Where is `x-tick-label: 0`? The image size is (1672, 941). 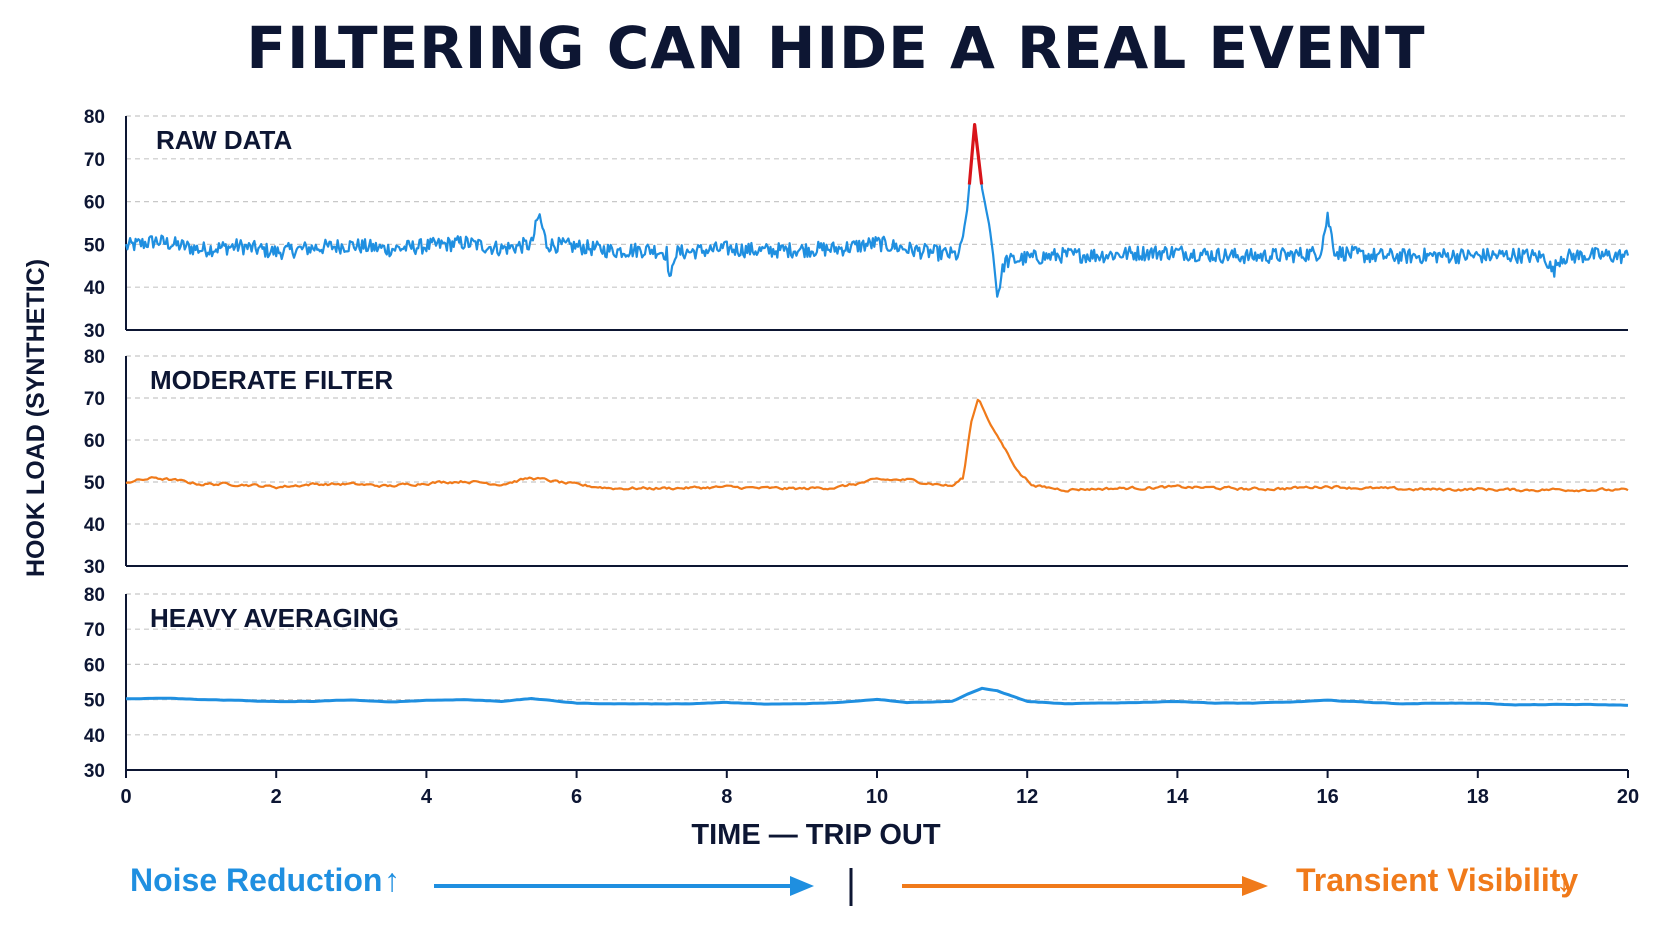 x-tick-label: 0 is located at coordinates (125, 797).